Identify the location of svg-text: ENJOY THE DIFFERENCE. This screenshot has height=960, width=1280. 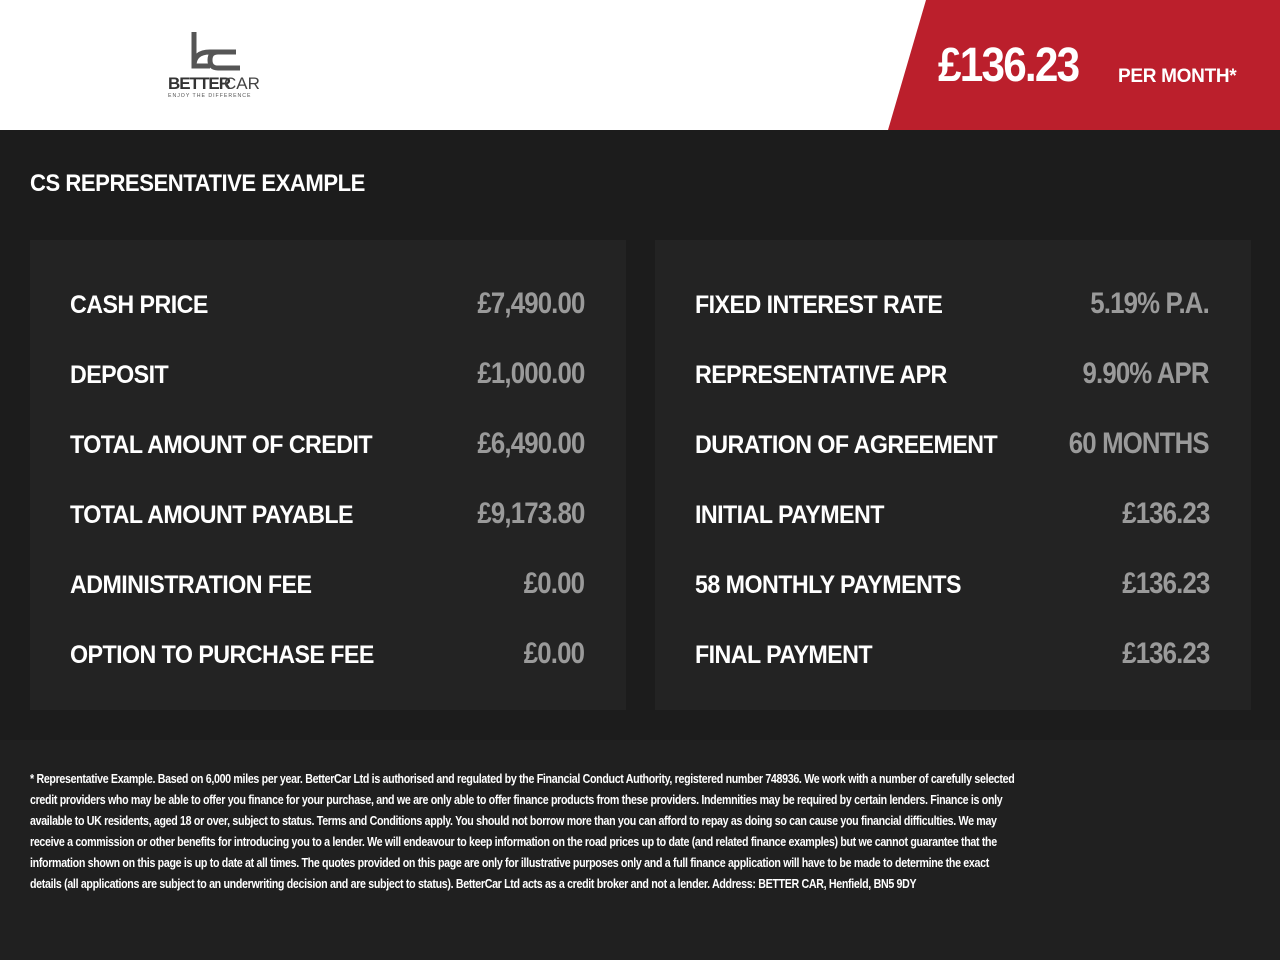
(210, 96).